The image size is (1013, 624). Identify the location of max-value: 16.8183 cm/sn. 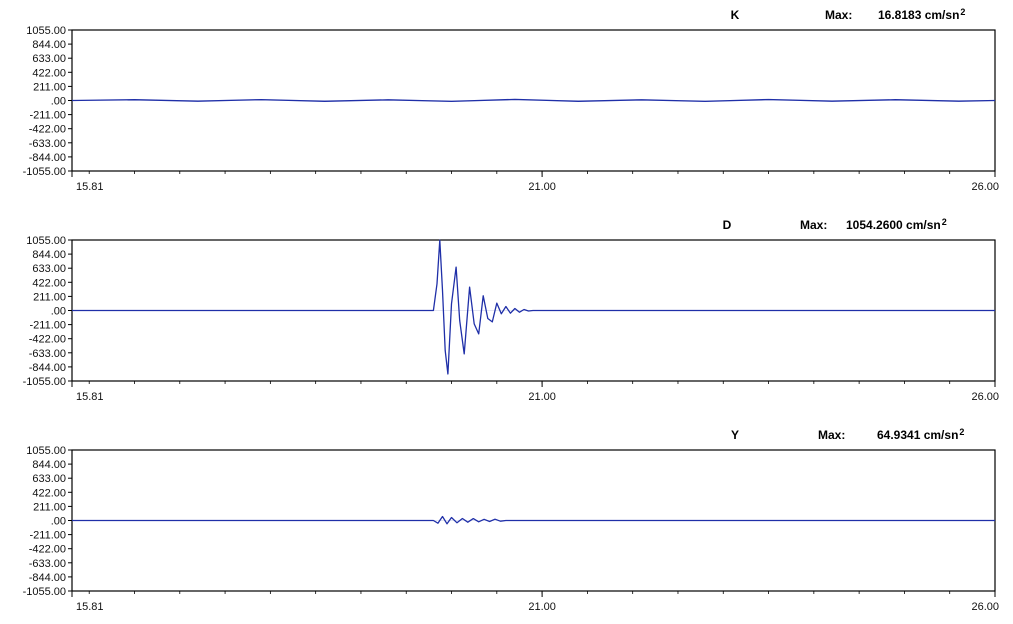
(918, 15).